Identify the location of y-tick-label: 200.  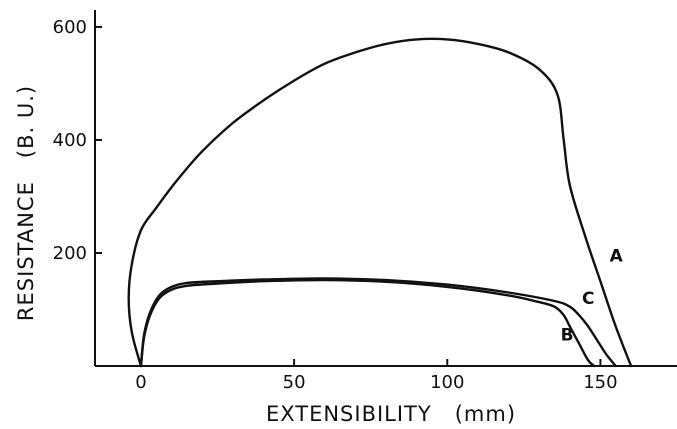
(70, 253).